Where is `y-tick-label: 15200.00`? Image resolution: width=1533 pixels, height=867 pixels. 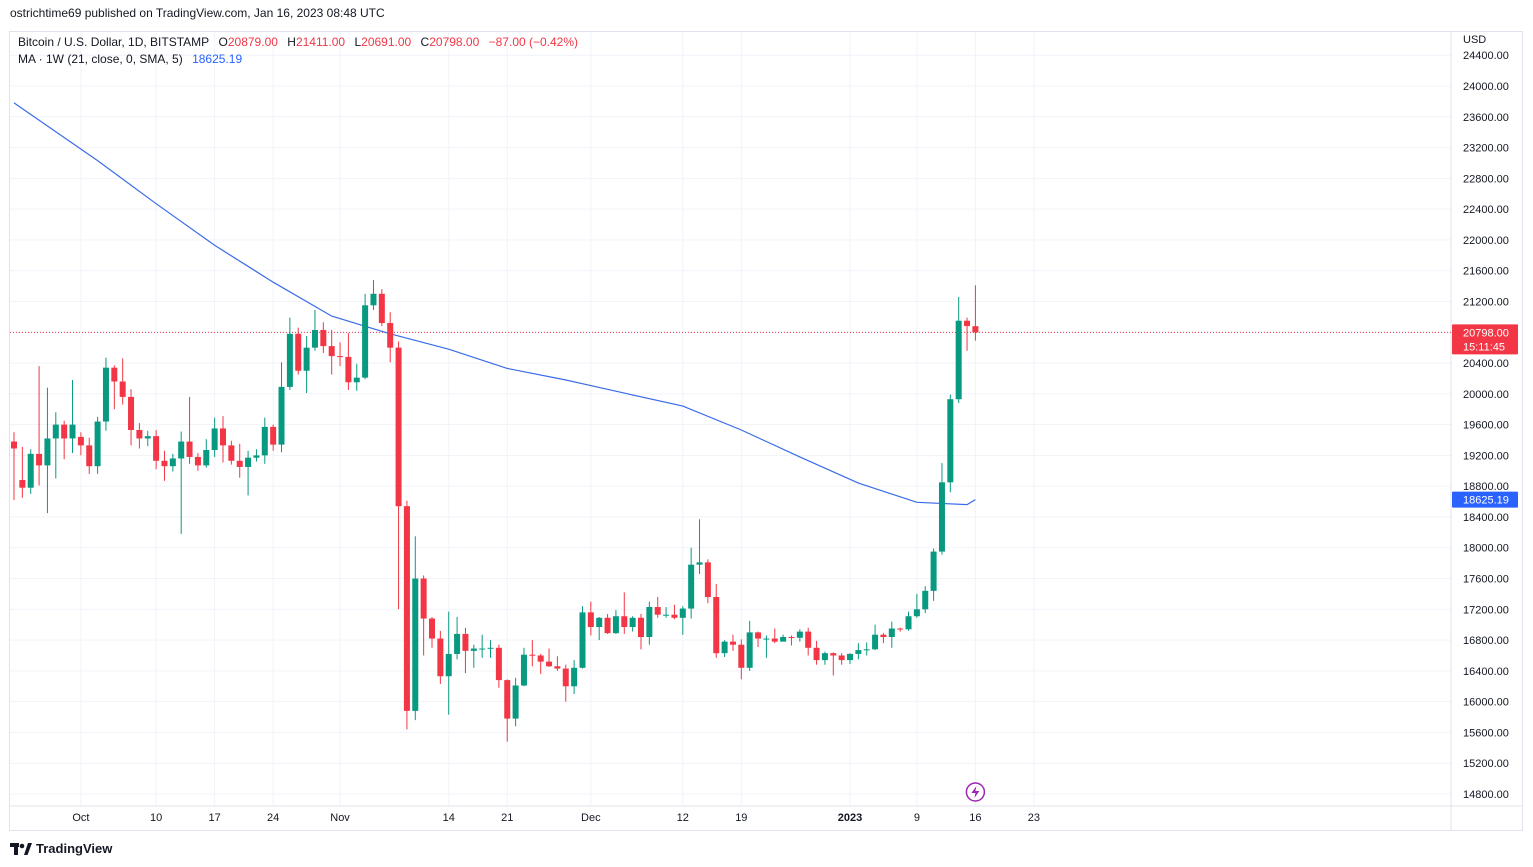 y-tick-label: 15200.00 is located at coordinates (1486, 764).